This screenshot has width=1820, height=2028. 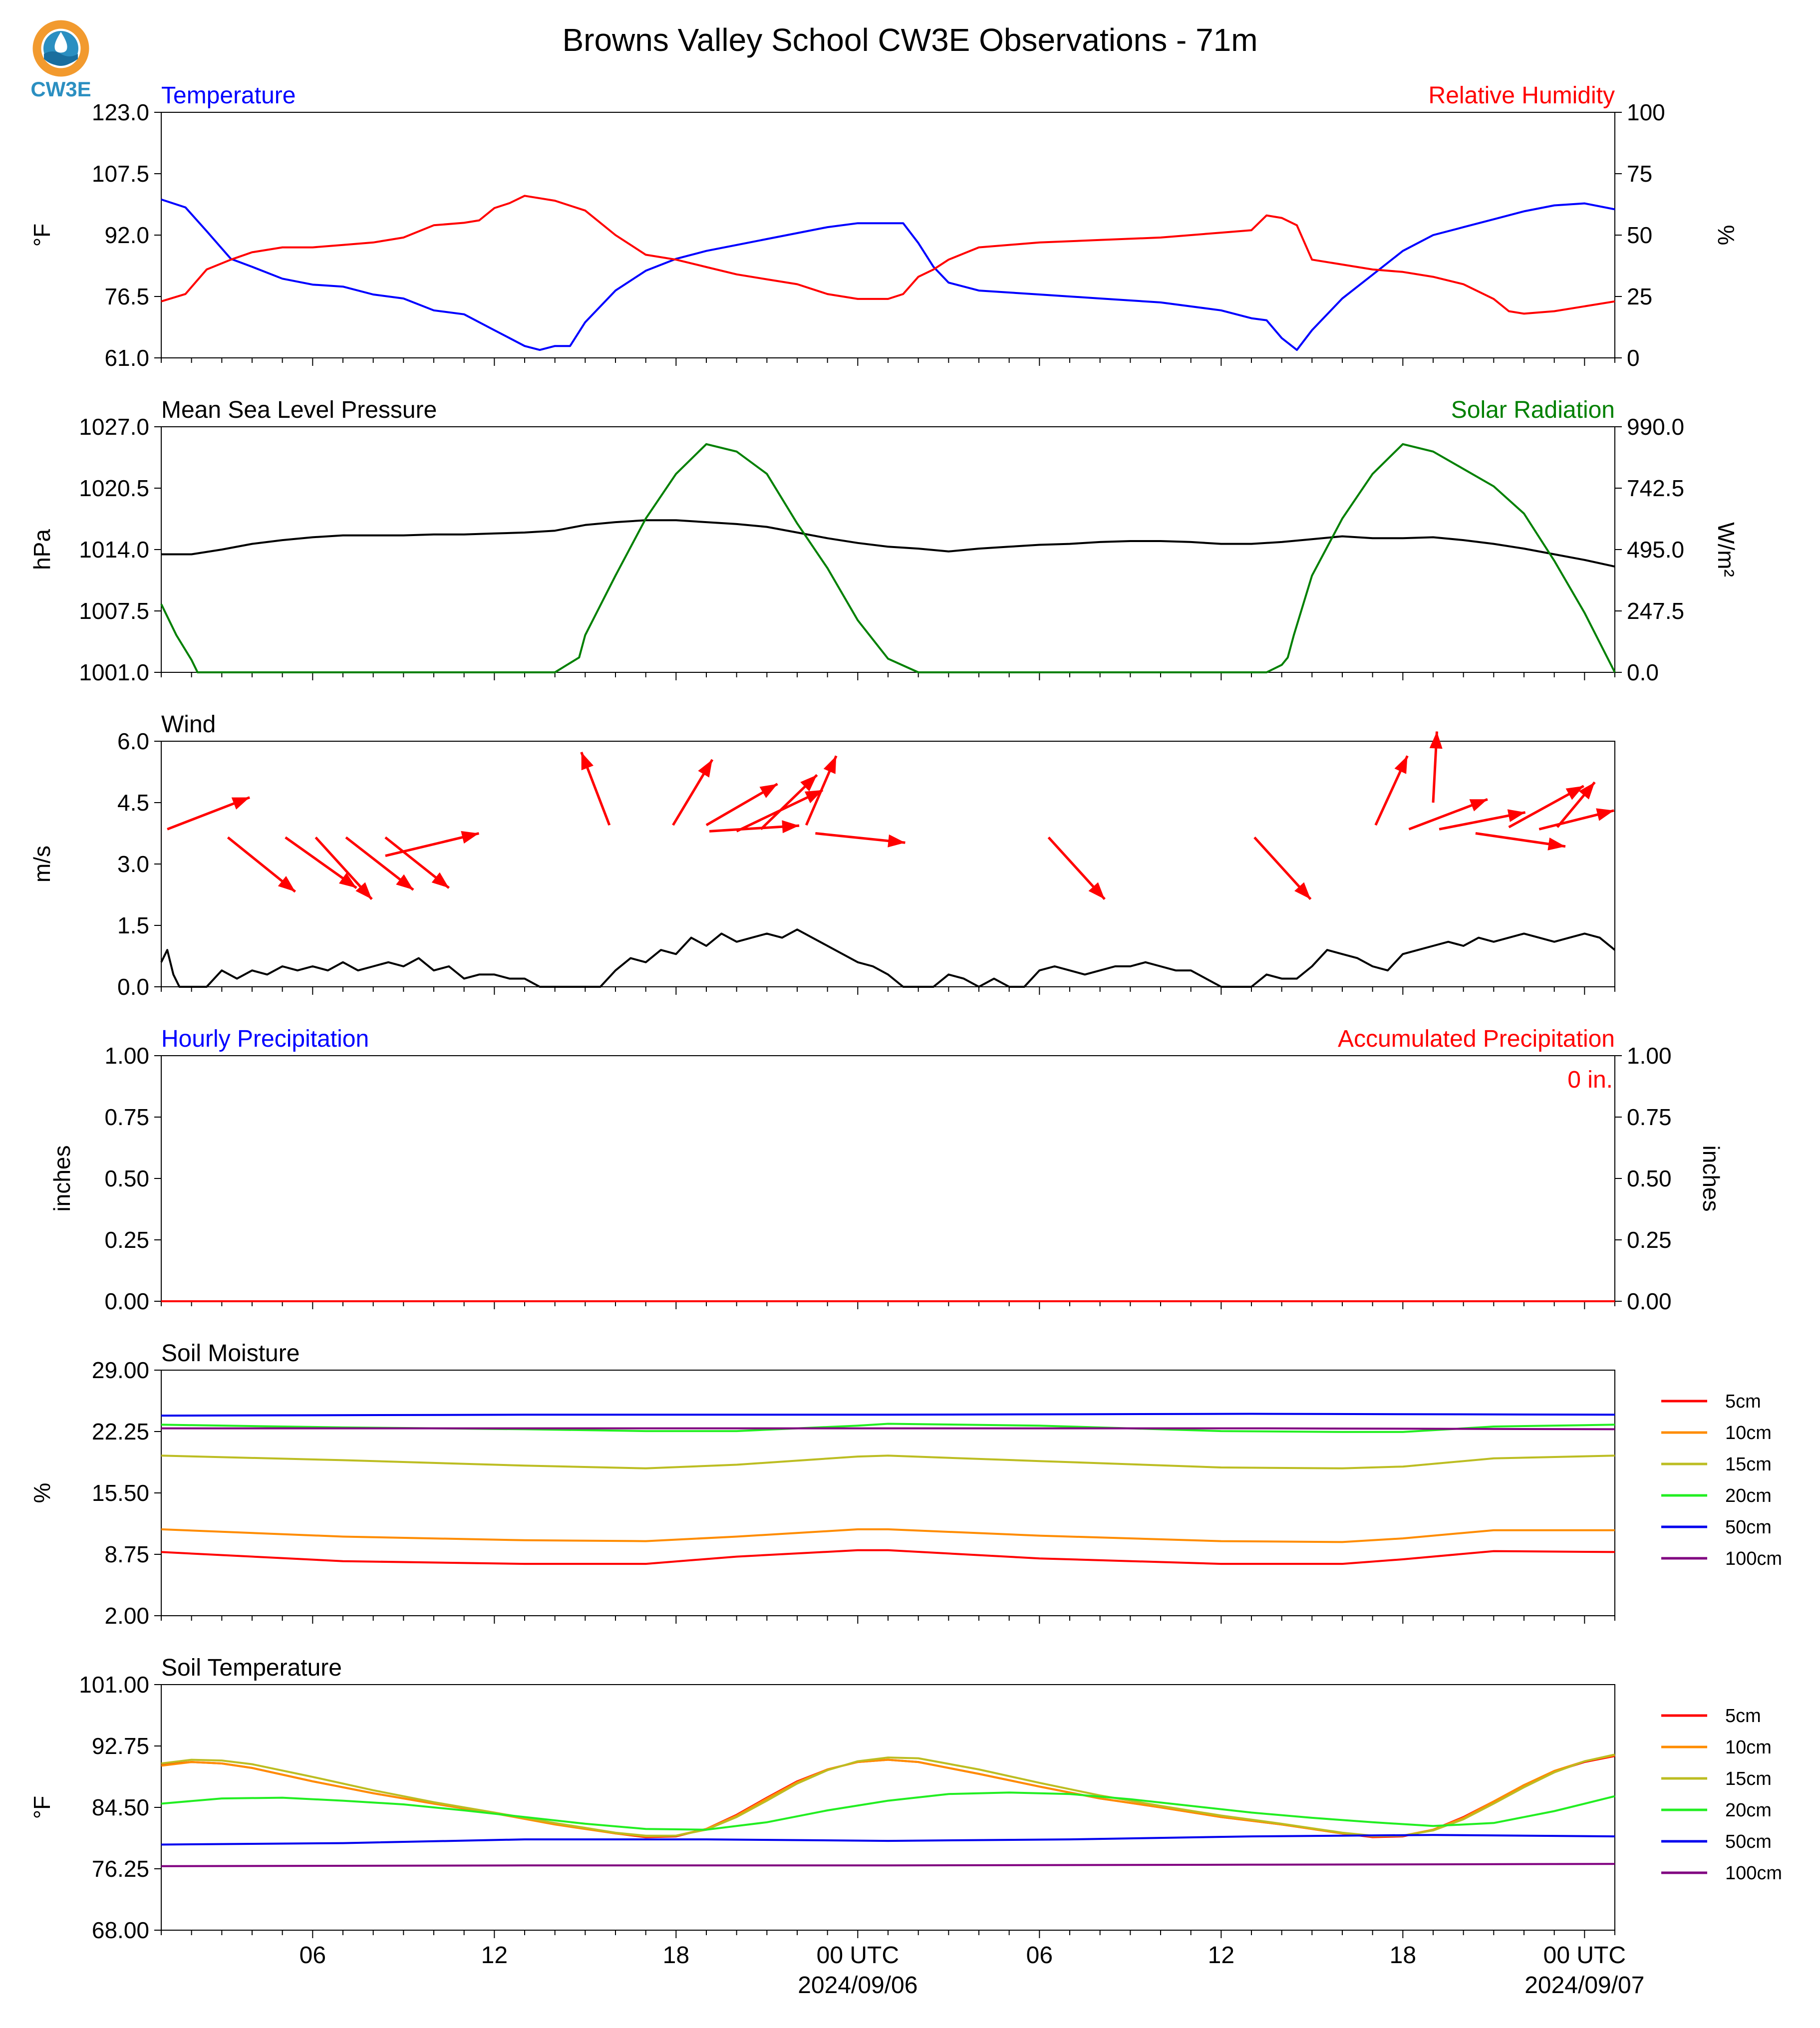 I want to click on x-tick-label: 18, so click(x=1403, y=1955).